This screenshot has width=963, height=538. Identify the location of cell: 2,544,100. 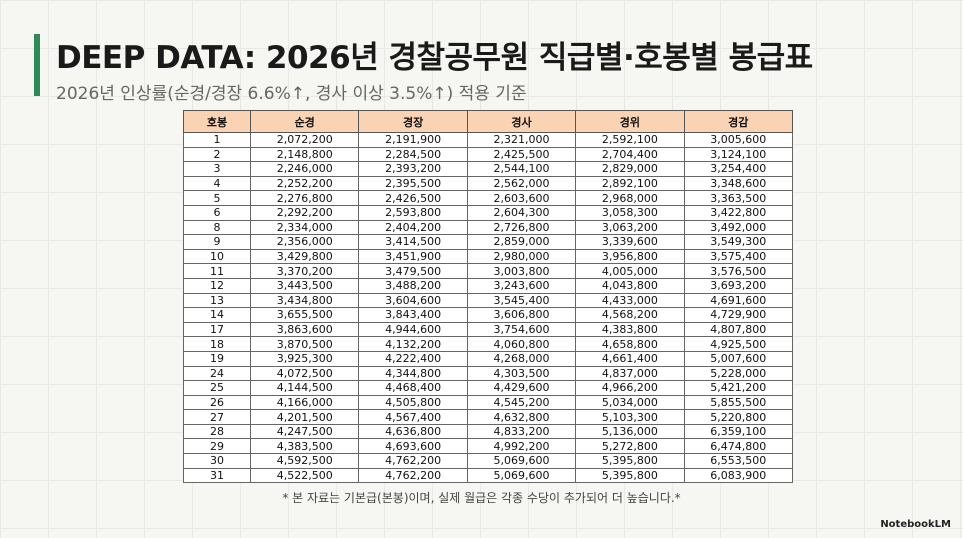
(521, 169).